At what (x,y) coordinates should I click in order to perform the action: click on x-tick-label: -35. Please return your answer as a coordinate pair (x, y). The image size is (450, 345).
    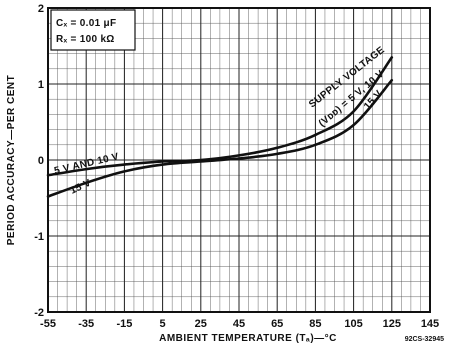
    Looking at the image, I should click on (86, 324).